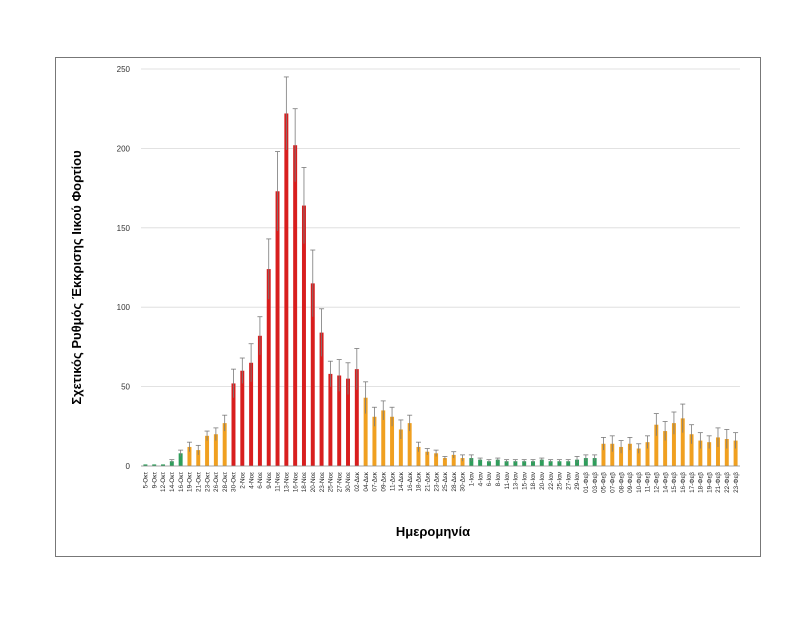  I want to click on x-tick-label: 01-Φεβ, so click(586, 482).